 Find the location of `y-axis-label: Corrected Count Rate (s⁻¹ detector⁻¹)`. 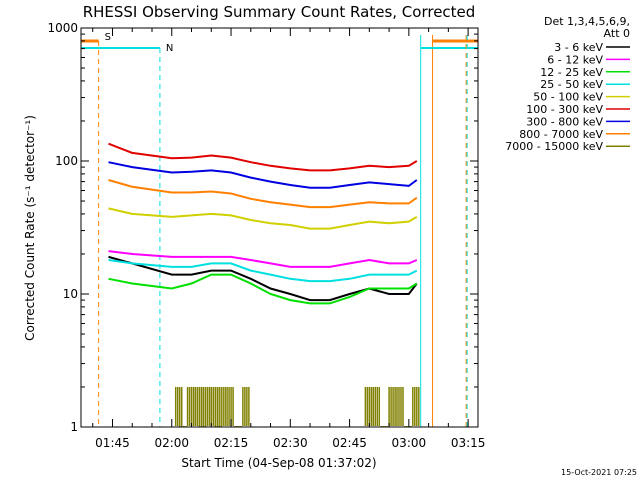

y-axis-label: Corrected Count Rate (s⁻¹ detector⁻¹) is located at coordinates (30, 228).